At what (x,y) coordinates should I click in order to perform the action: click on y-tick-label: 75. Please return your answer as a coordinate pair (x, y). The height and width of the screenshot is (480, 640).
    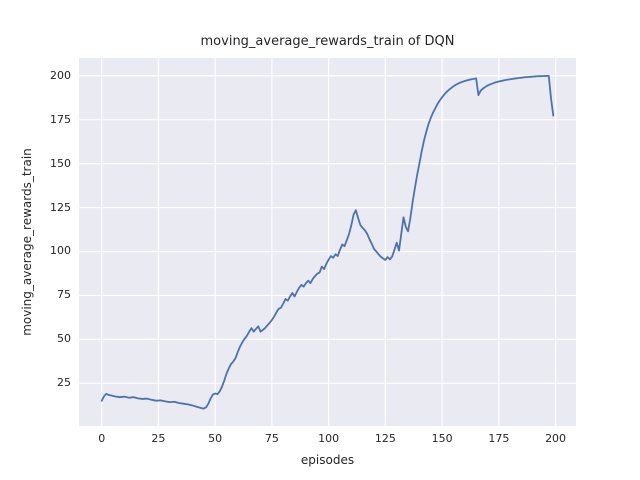
    Looking at the image, I should click on (64, 295).